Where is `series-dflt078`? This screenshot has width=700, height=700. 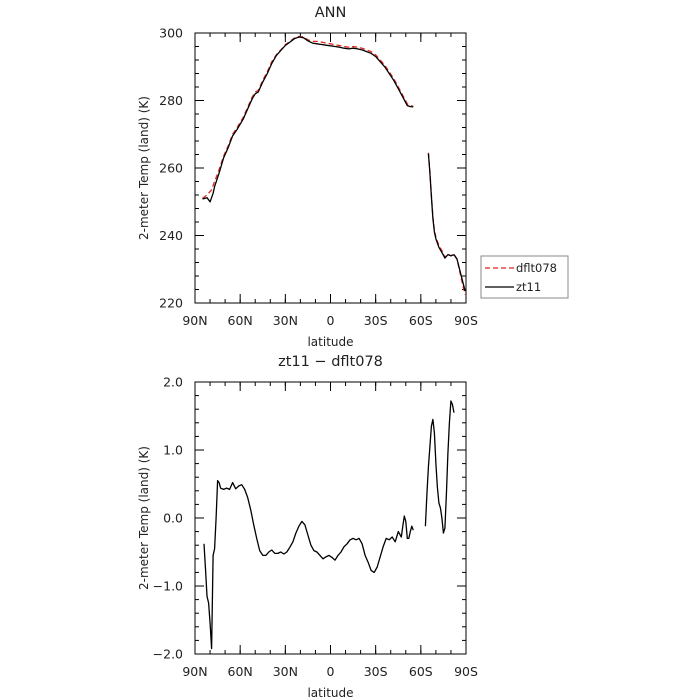 series-dflt078 is located at coordinates (334, 165).